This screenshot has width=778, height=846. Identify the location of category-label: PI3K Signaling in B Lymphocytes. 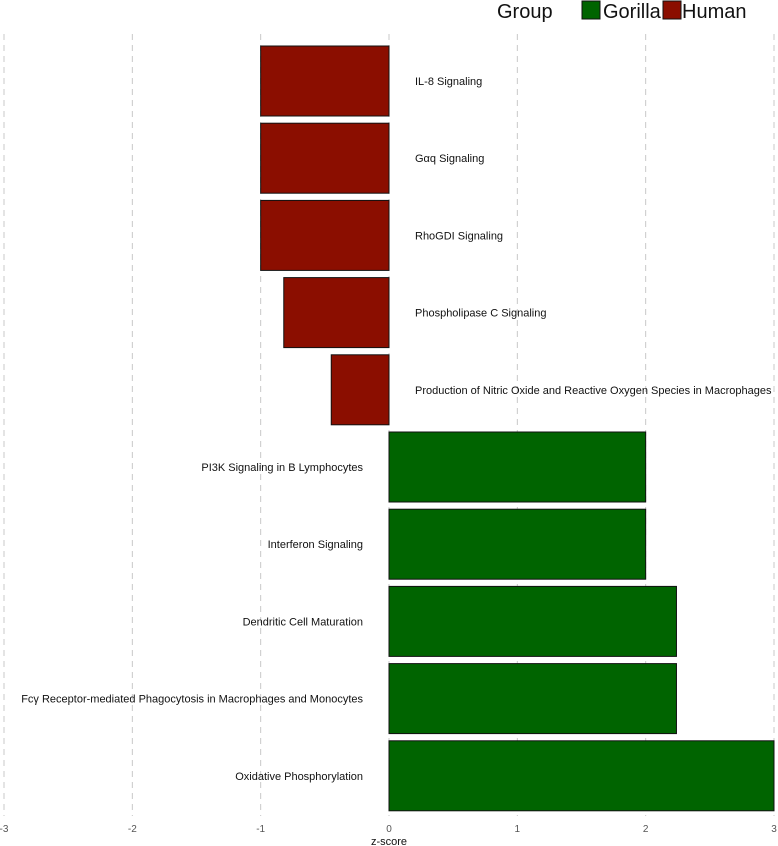
(282, 468).